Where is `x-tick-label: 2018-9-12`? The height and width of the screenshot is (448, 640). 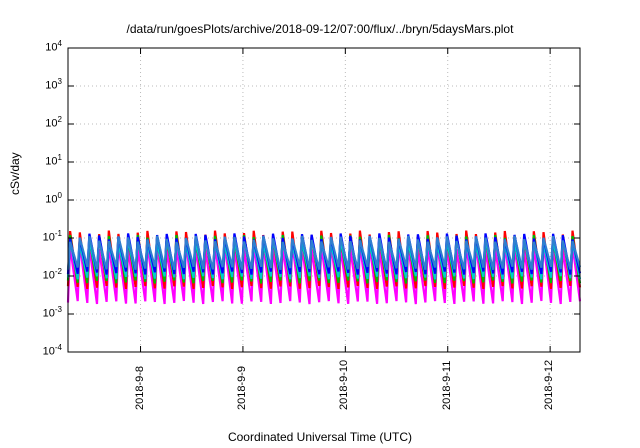
x-tick-label: 2018-9-12 is located at coordinates (549, 384).